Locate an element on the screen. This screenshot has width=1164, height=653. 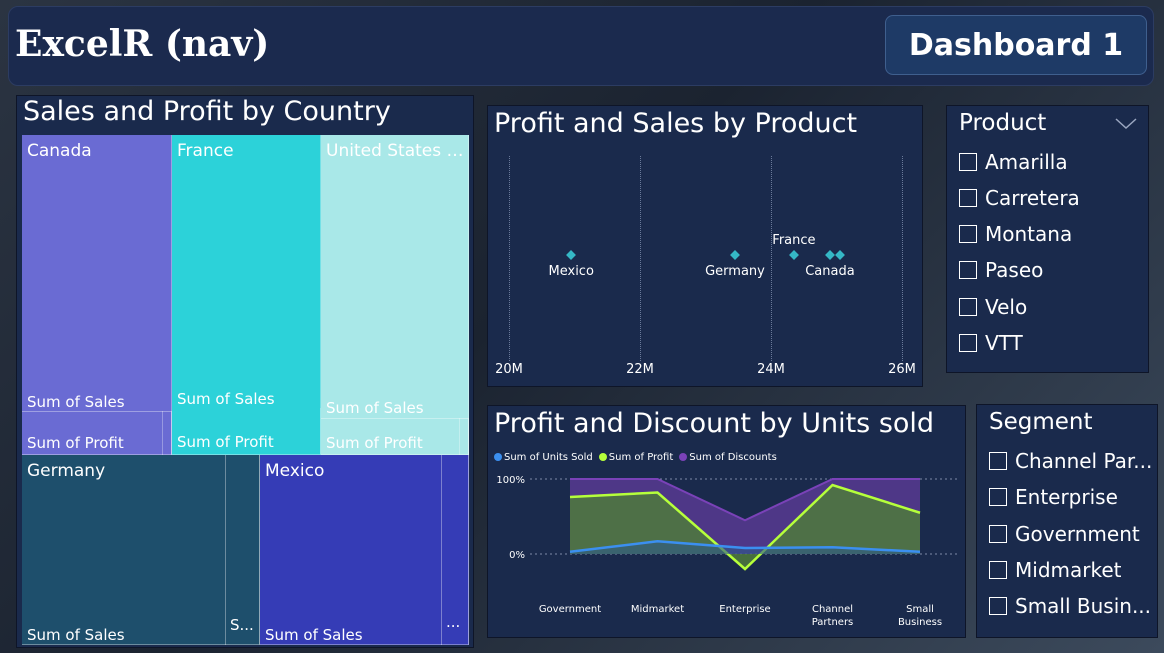
app-title: ExcelR (nav) is located at coordinates (142, 44).